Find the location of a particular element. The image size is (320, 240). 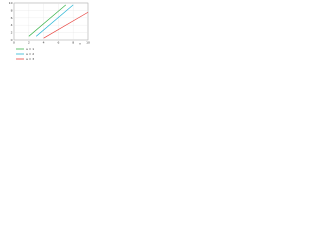

x-tick-label: 10 is located at coordinates (88, 43).